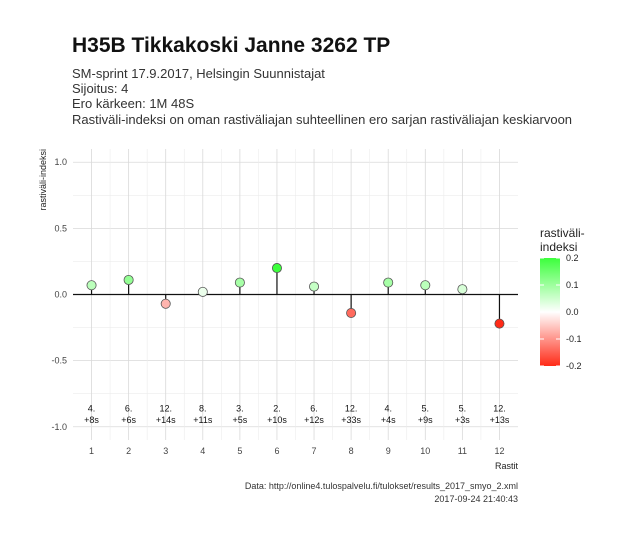 The width and height of the screenshot is (630, 540). I want to click on y-tick-label: 1.0, so click(60, 162).